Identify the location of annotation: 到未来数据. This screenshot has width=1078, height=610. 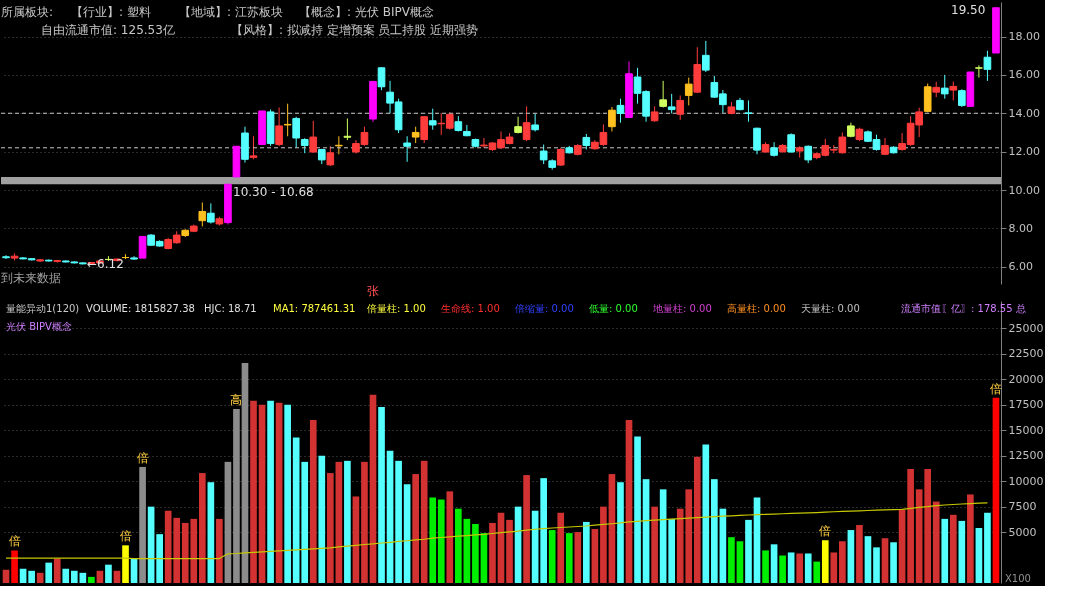
(31, 278).